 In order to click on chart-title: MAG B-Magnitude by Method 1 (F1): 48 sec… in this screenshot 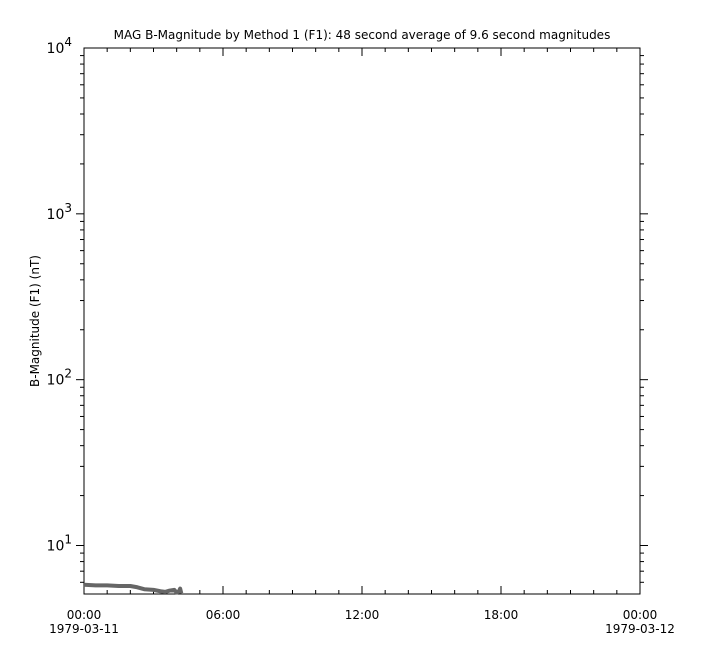, I will do `click(362, 35)`.